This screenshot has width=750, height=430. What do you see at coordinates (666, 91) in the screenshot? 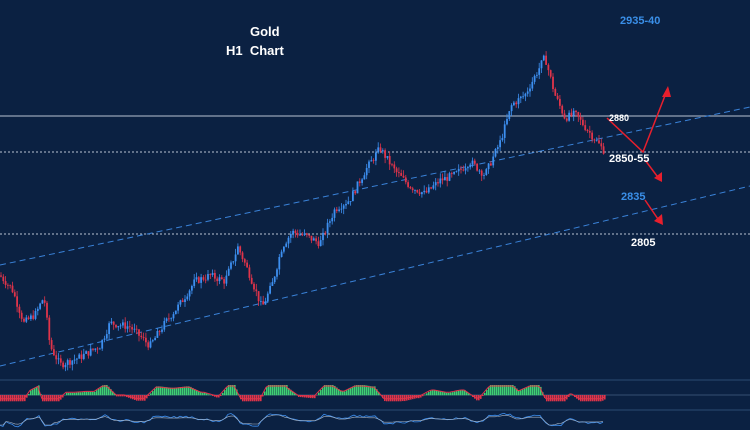
I see `arrow-head-up` at bounding box center [666, 91].